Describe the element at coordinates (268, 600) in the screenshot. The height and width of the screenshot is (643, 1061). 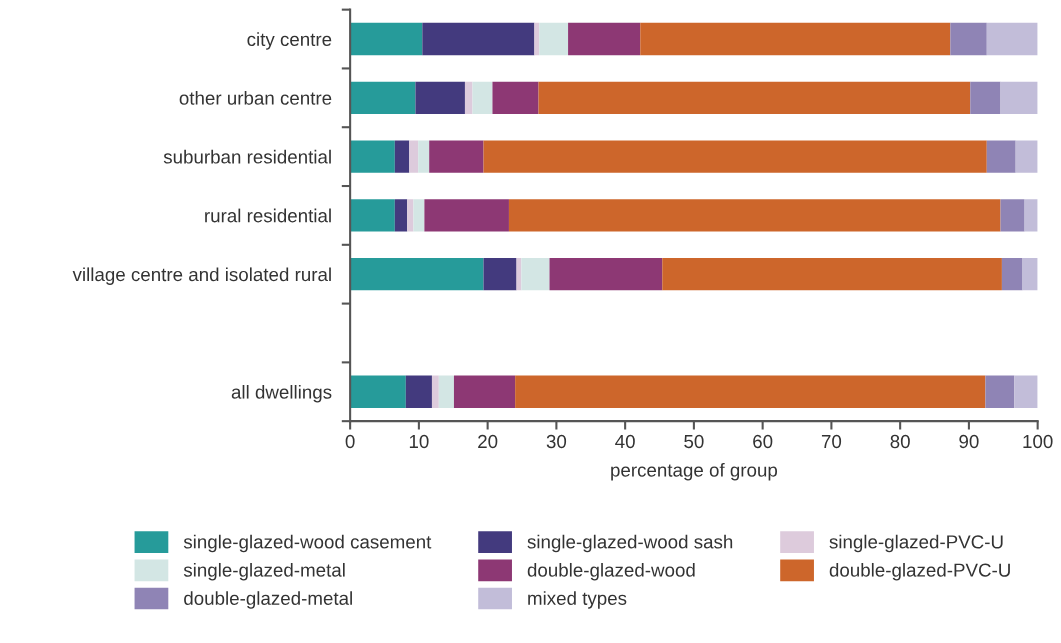
I see `legend-label: double-glazed-metal` at that location.